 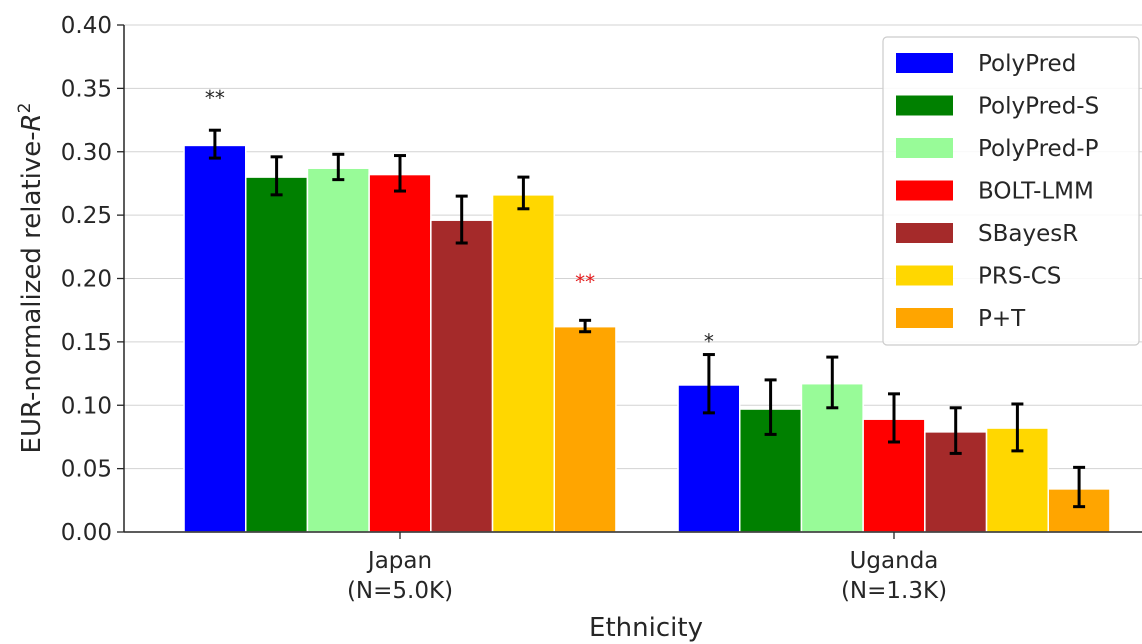 What do you see at coordinates (86, 89) in the screenshot?
I see `y-tick-label: 0.35` at bounding box center [86, 89].